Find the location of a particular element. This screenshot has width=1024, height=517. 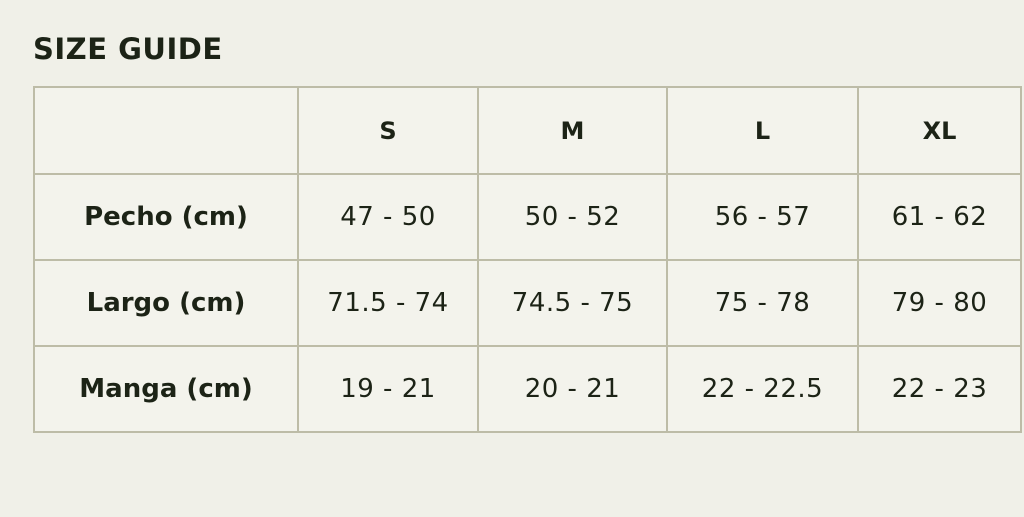

size-value-cell: 50 - 52 is located at coordinates (572, 217).